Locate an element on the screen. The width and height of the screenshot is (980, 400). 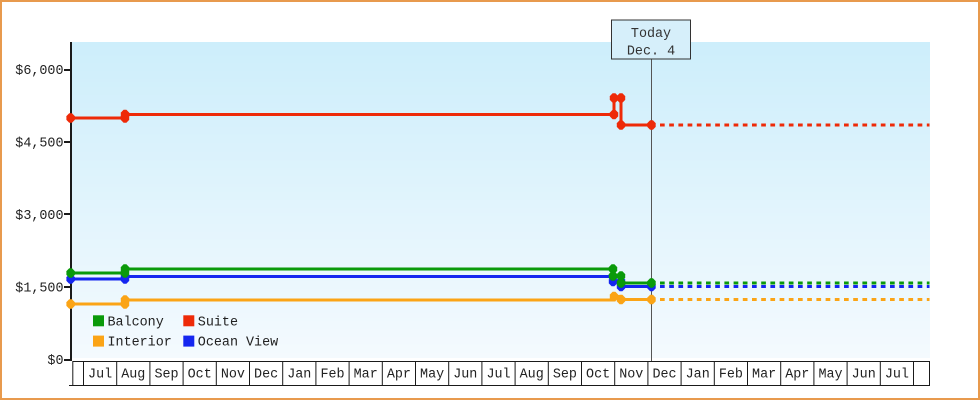
svg-text: $1,500 is located at coordinates (39, 289).